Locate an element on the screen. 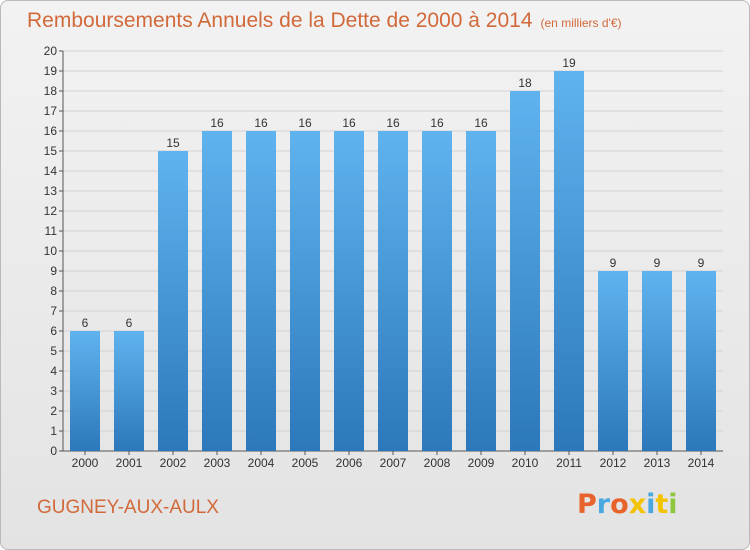 Image resolution: width=750 pixels, height=550 pixels. x-tick-label: 2004 is located at coordinates (261, 463).